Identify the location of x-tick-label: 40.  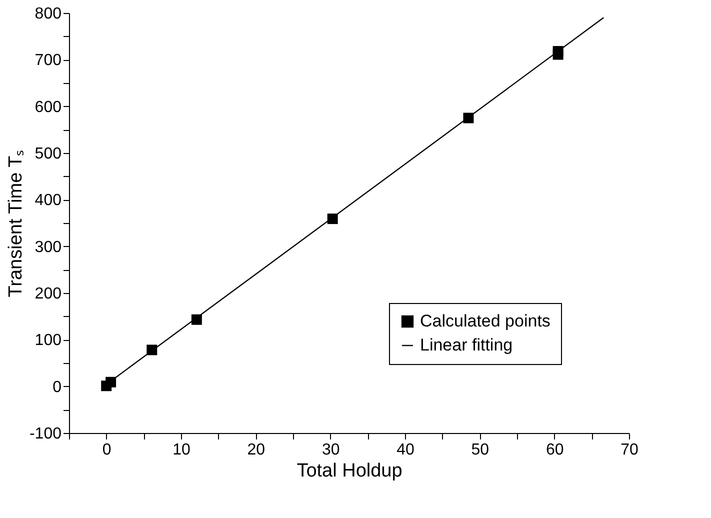
(405, 450).